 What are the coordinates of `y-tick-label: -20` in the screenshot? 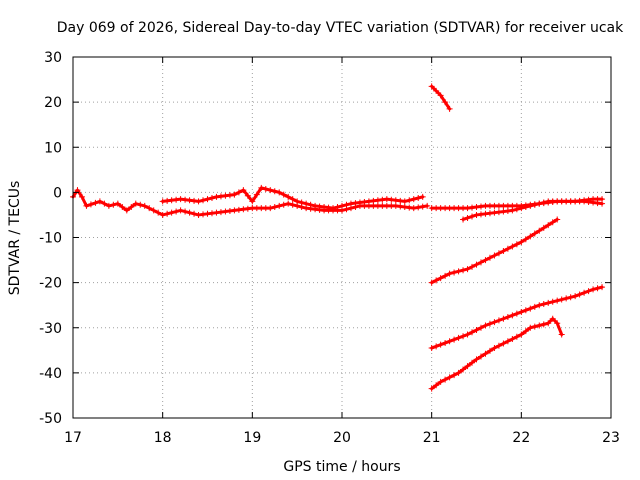 It's located at (50, 284).